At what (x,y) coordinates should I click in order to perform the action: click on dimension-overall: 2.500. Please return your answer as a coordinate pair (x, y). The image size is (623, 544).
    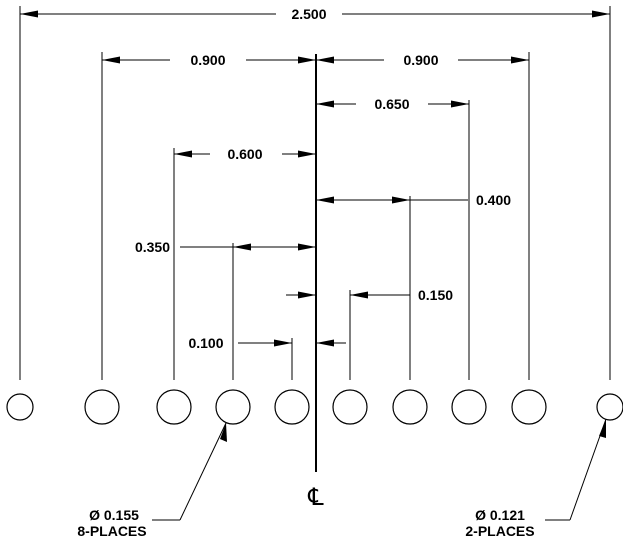
    Looking at the image, I should click on (315, 14).